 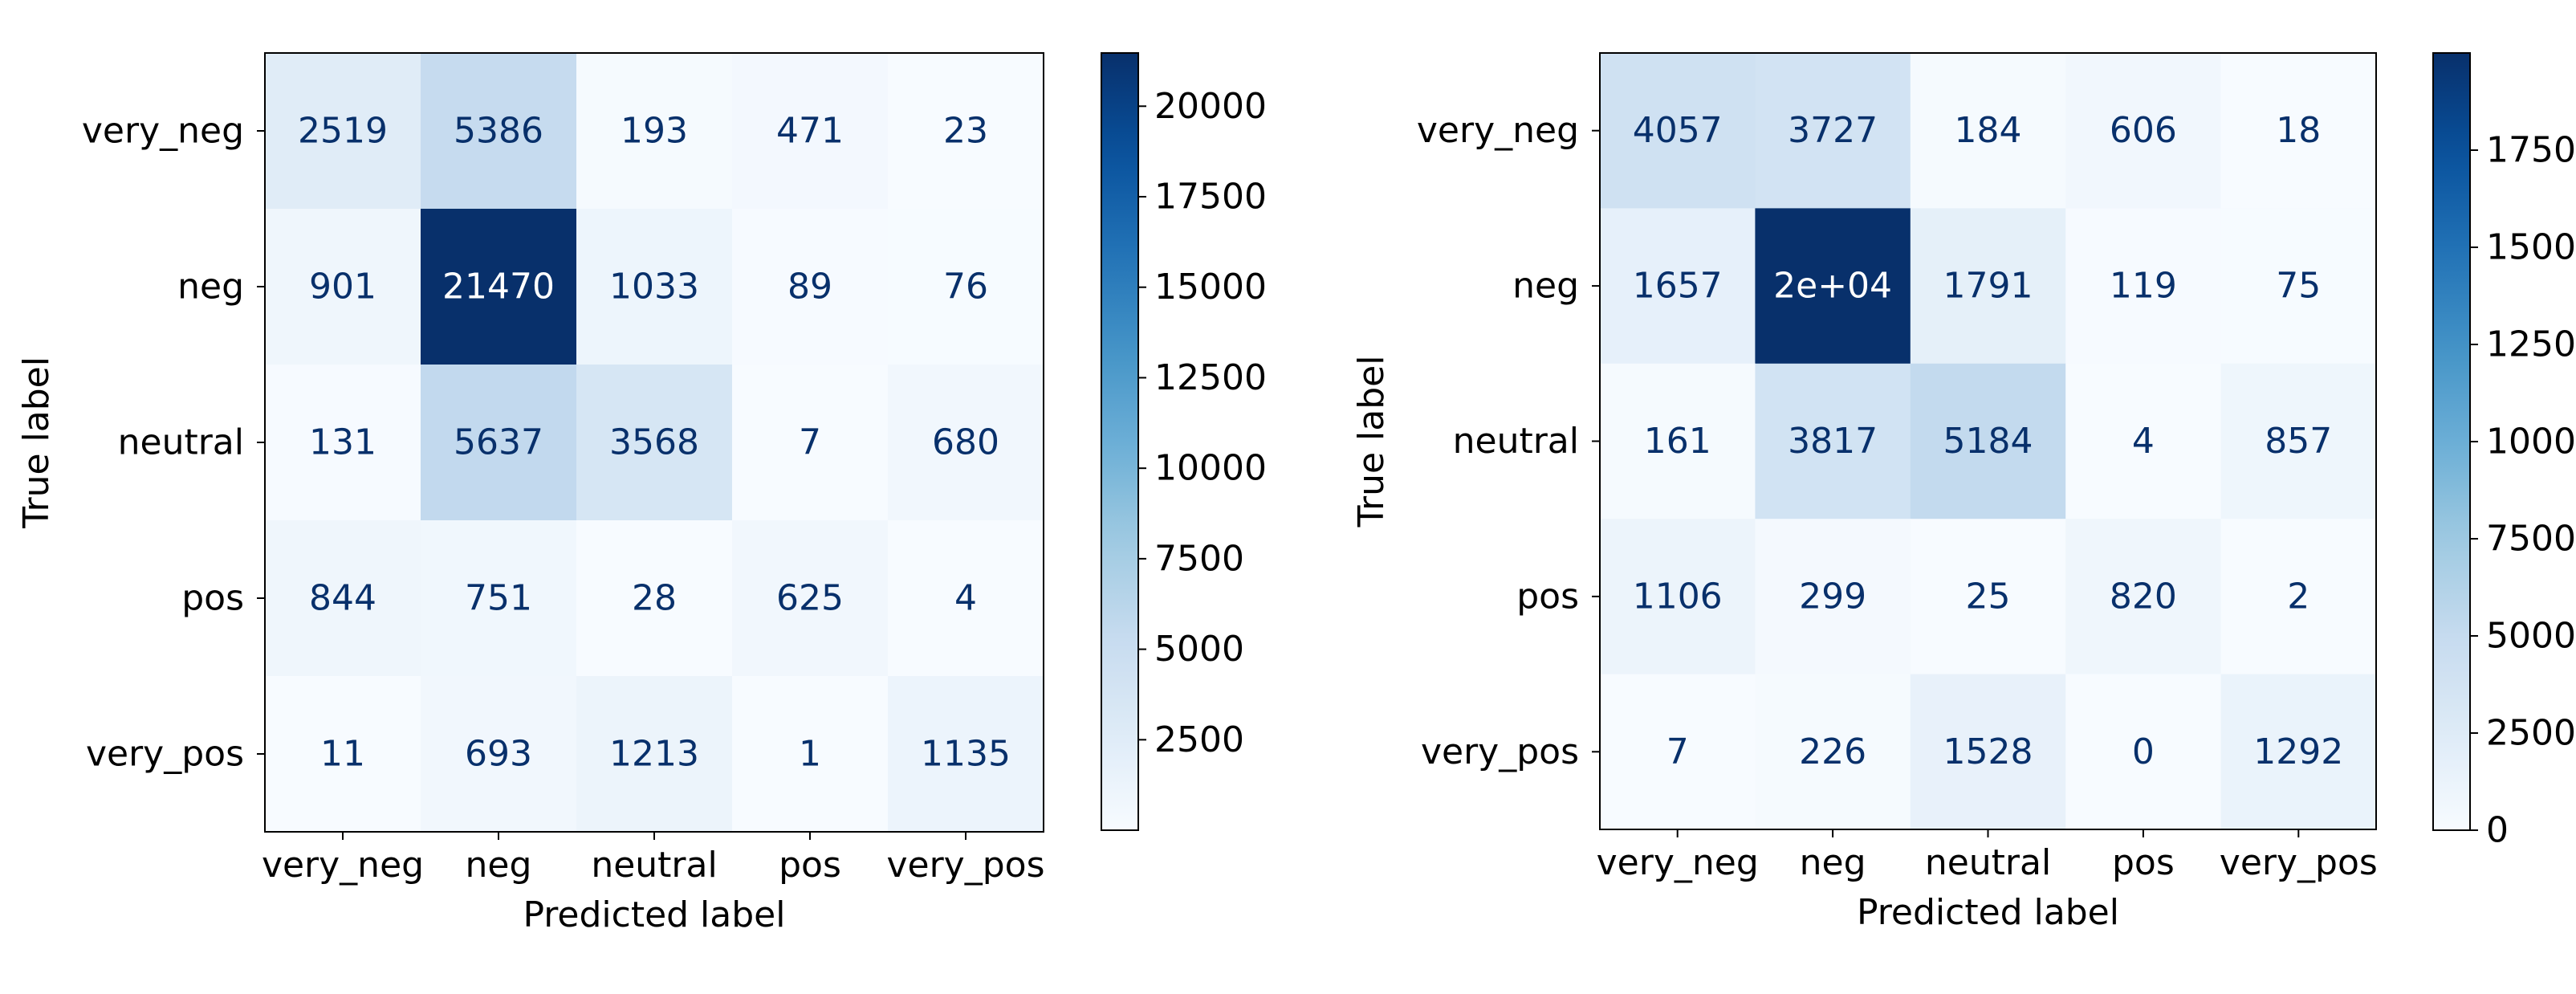 I want to click on cell-value-label: 25, so click(x=1988, y=596).